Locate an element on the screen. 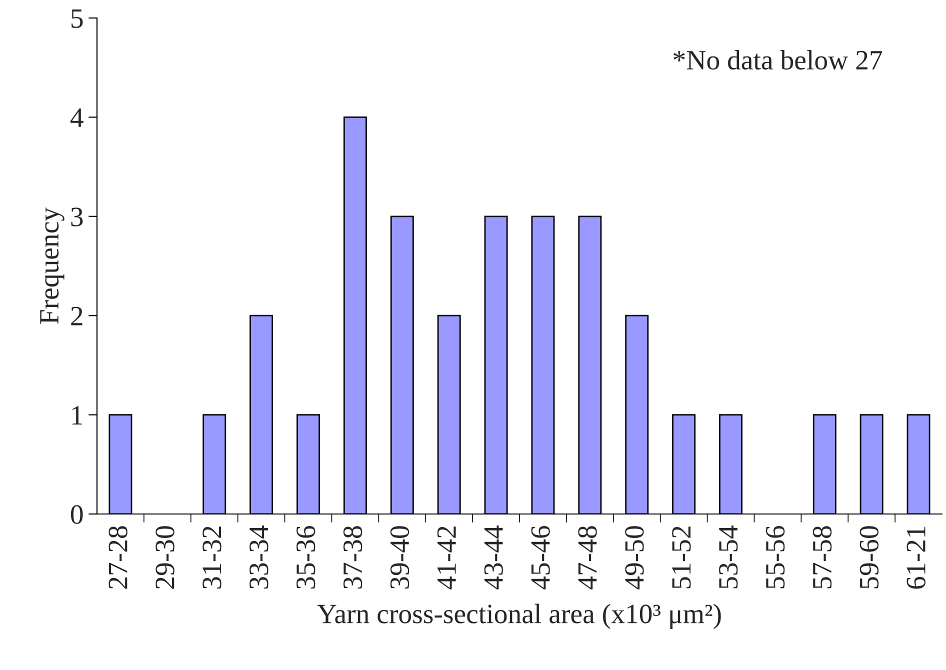 The image size is (946, 670). y-tick-label: 3 is located at coordinates (77, 217).